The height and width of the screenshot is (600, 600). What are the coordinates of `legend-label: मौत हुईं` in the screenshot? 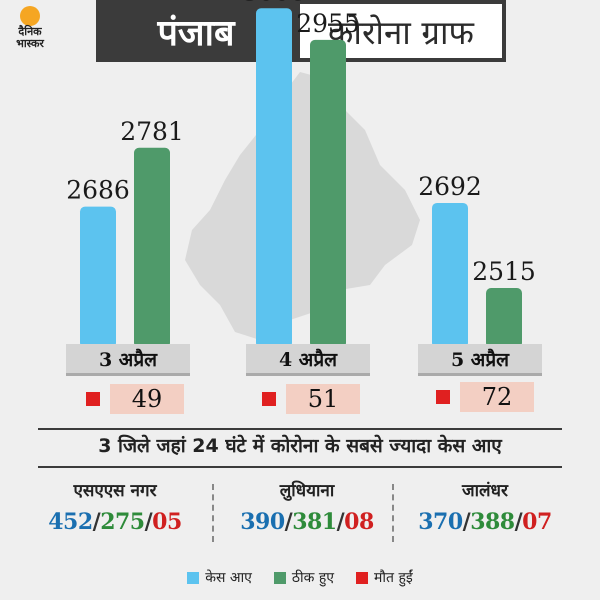 It's located at (393, 578).